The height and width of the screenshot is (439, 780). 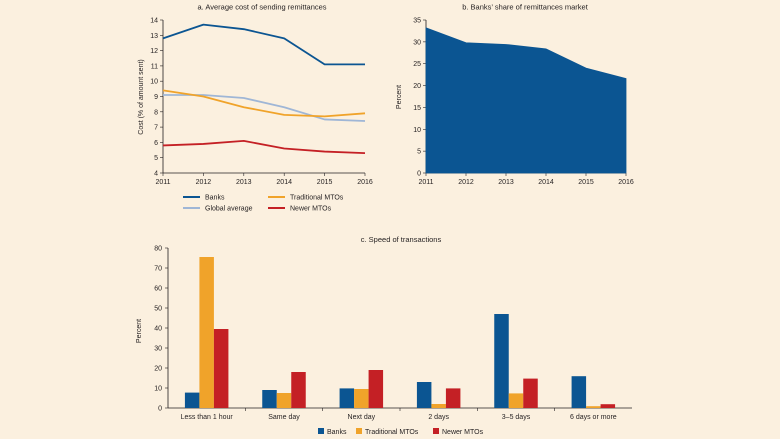 I want to click on bar-newer-mtos-next-day, so click(x=376, y=389).